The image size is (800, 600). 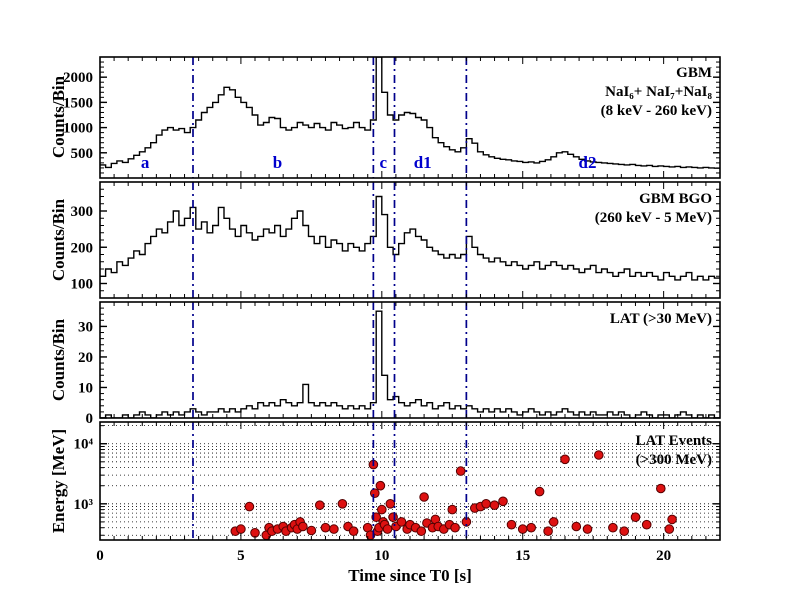 I want to click on y-tick-label: 10, so click(x=85, y=388).